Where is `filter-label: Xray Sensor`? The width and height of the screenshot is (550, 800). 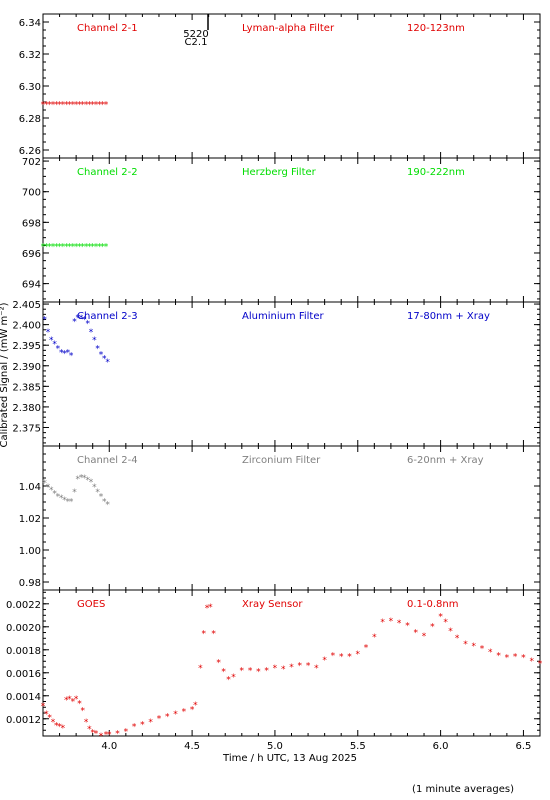 filter-label: Xray Sensor is located at coordinates (272, 604).